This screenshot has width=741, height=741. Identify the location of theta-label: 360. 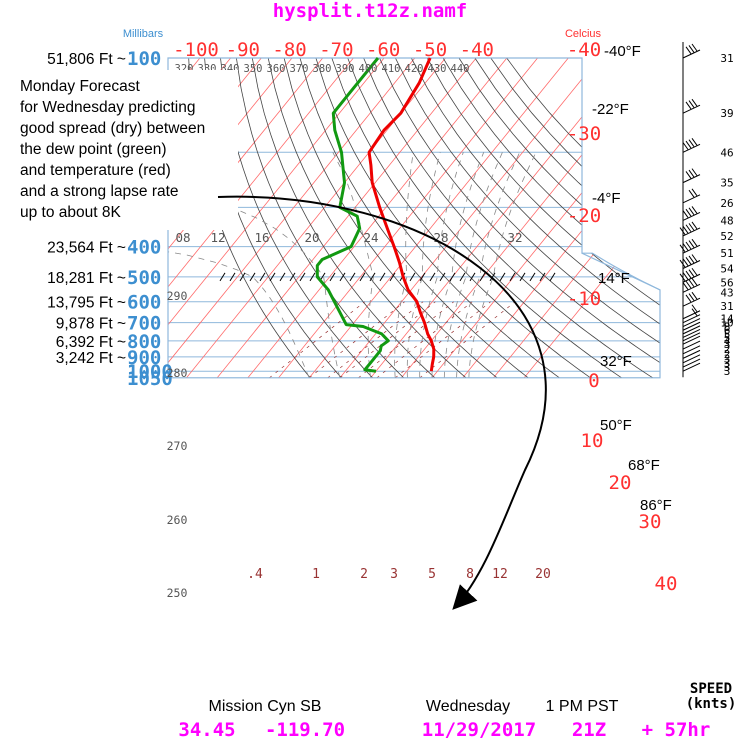
(276, 69).